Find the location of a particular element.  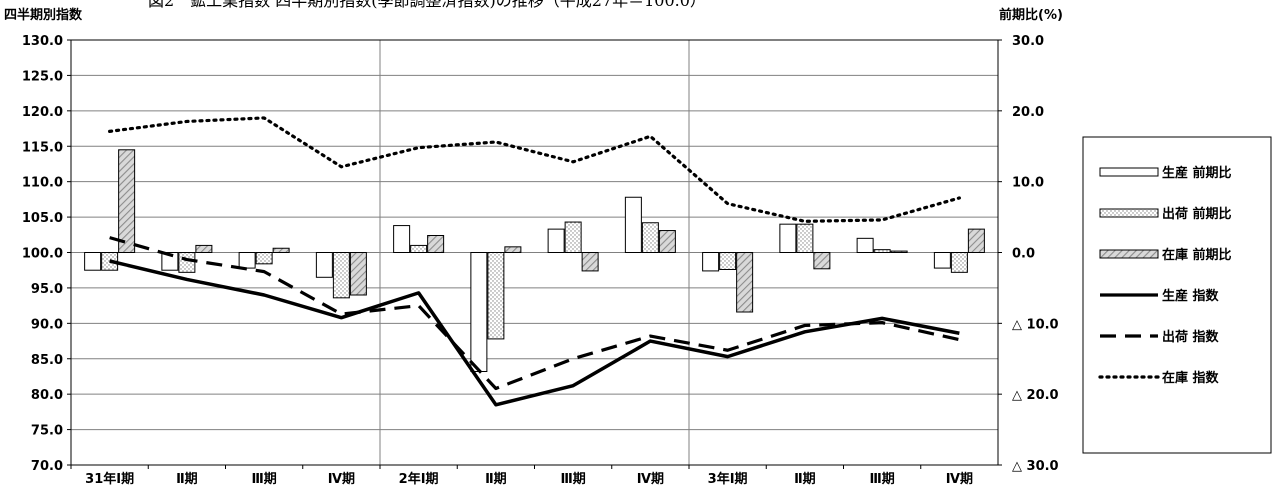

y2-tick-label: △ 20.0 is located at coordinates (1035, 395).